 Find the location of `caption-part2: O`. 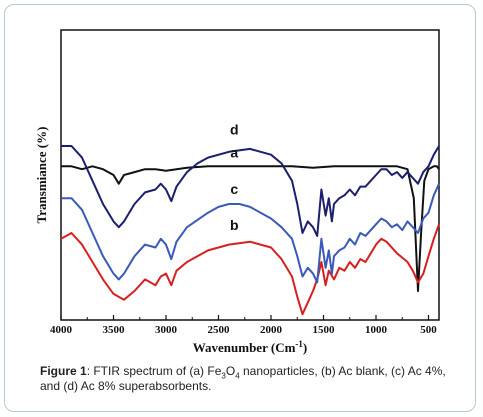

caption-part2: O is located at coordinates (230, 371).